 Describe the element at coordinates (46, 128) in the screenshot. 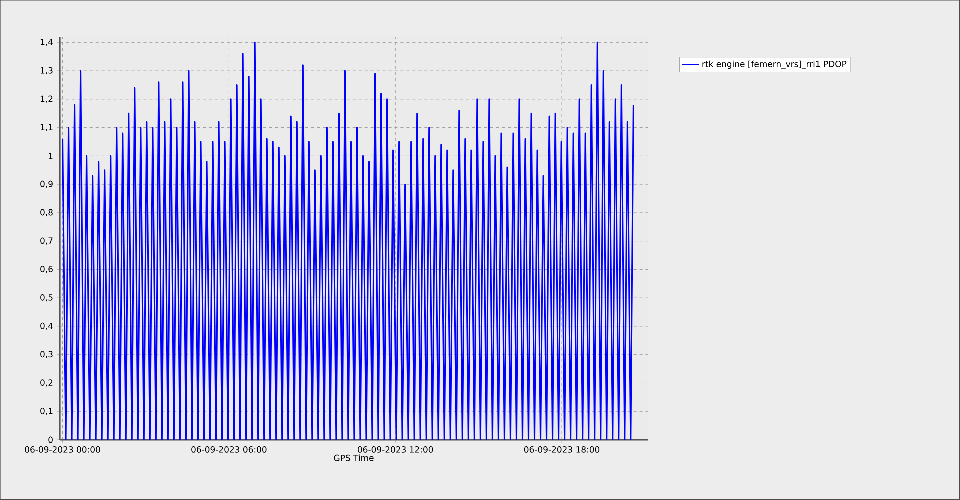

I see `y-tick-label: 1,1` at that location.